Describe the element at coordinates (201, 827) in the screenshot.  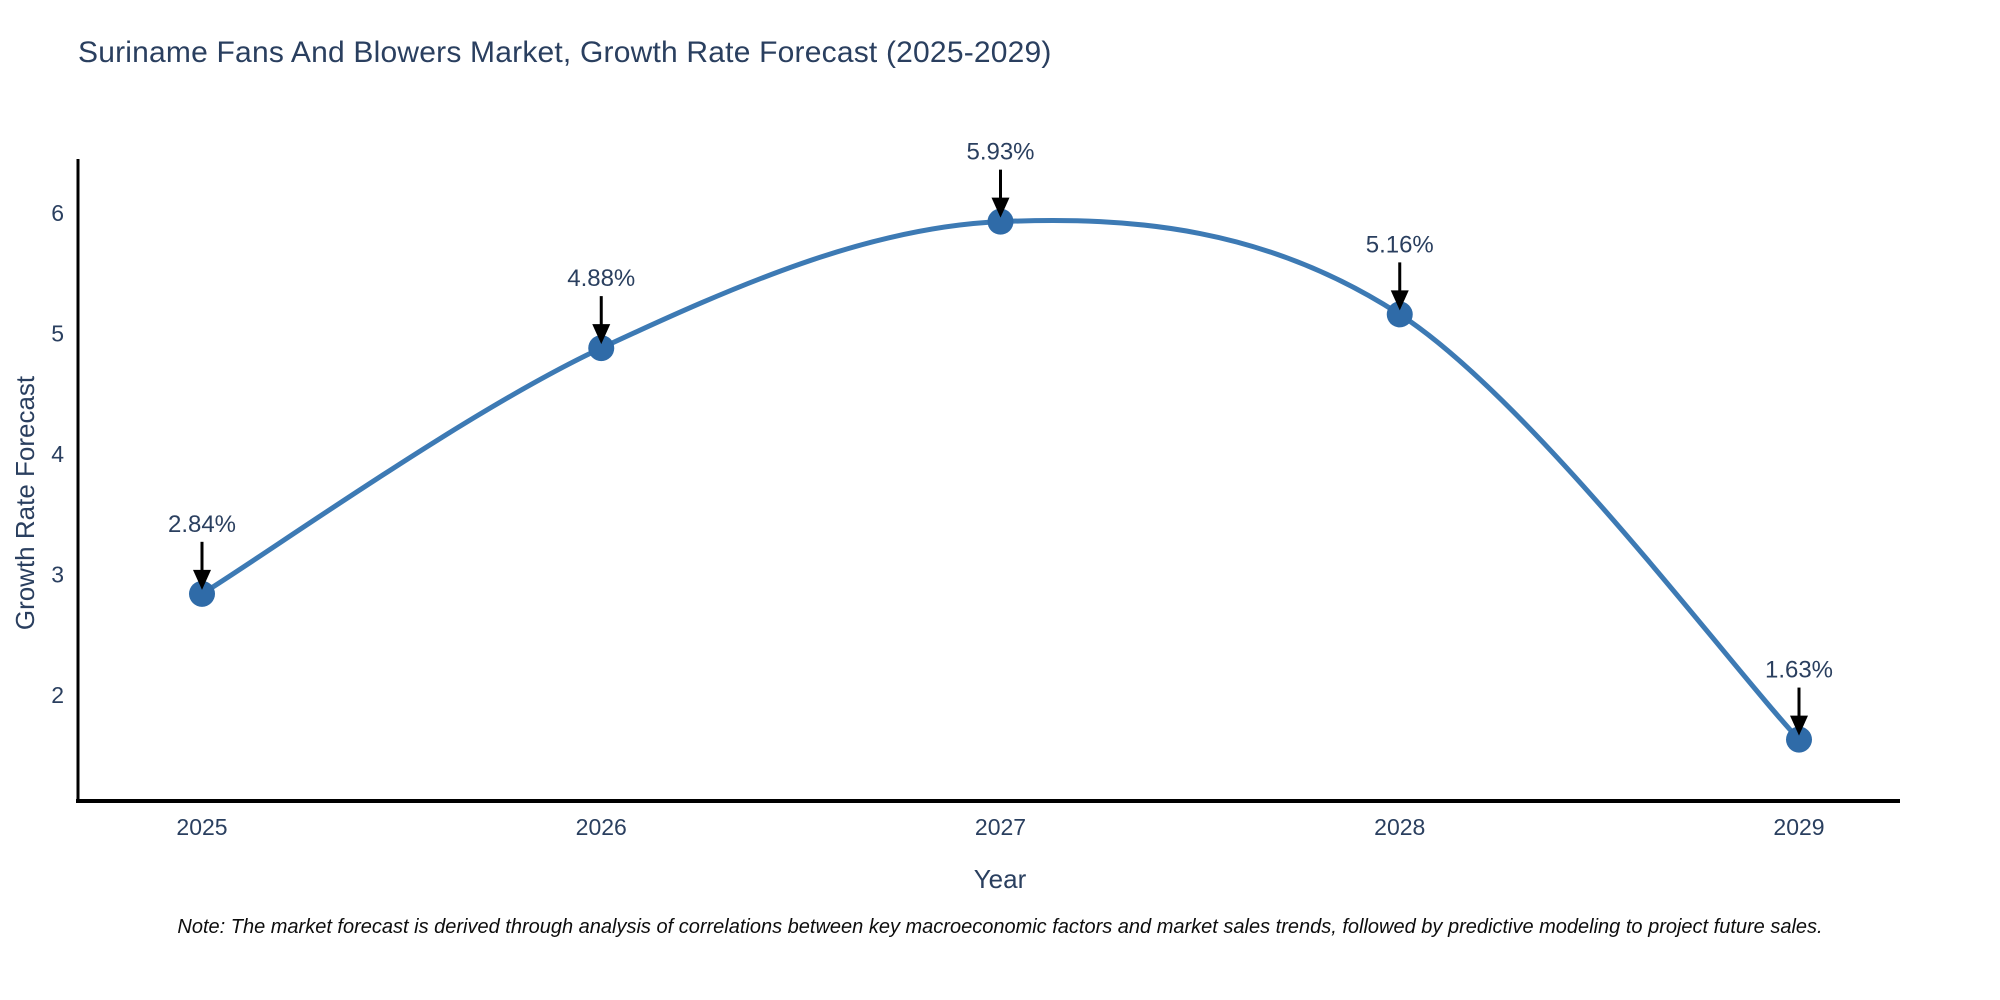
I see `x-tick-label: 2025` at that location.